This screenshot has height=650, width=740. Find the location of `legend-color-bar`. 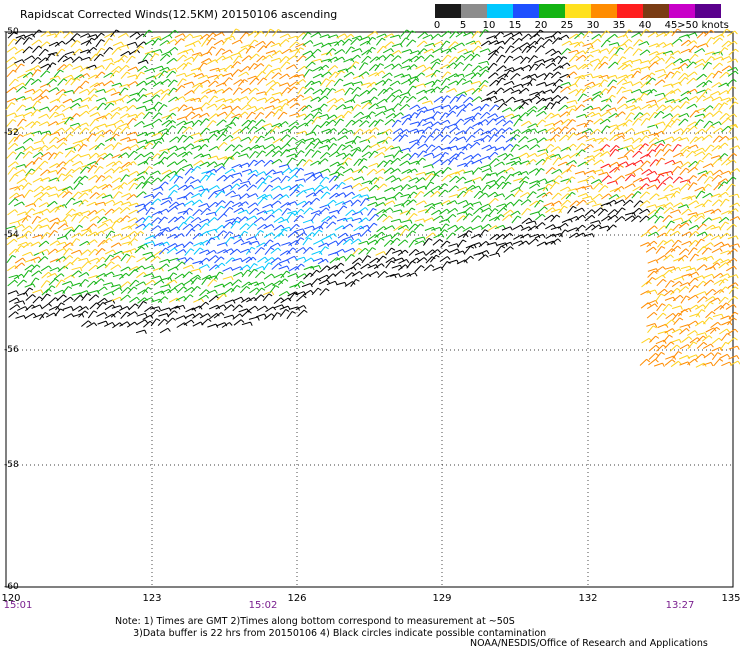

legend-color-bar is located at coordinates (578, 11).